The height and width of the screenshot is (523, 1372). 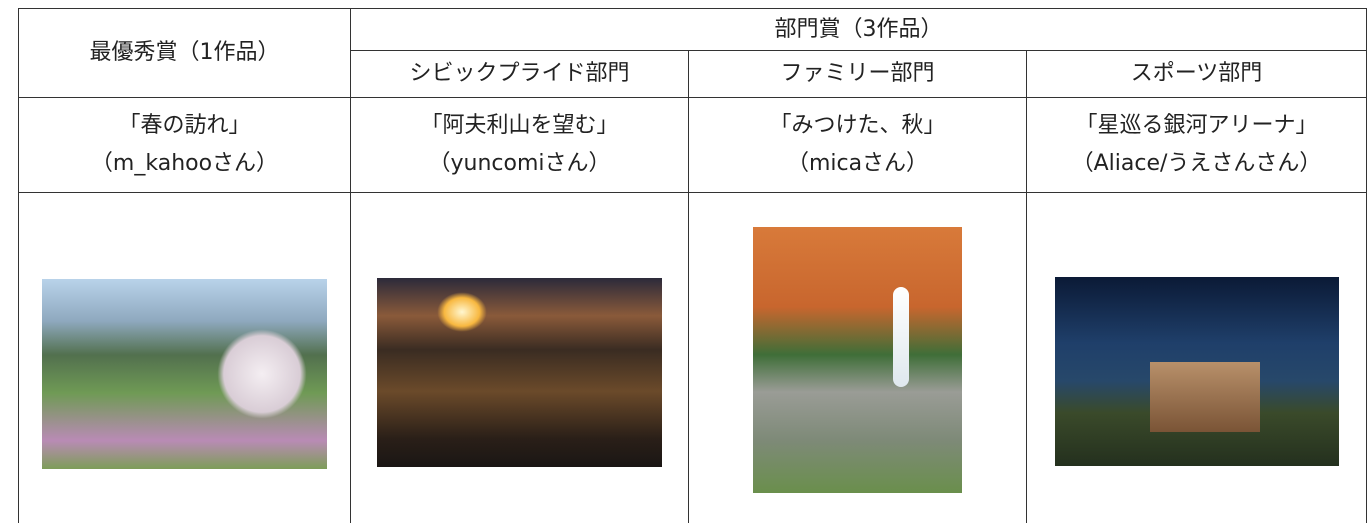 I want to click on division-header: シビックプライド部門, so click(x=520, y=74).